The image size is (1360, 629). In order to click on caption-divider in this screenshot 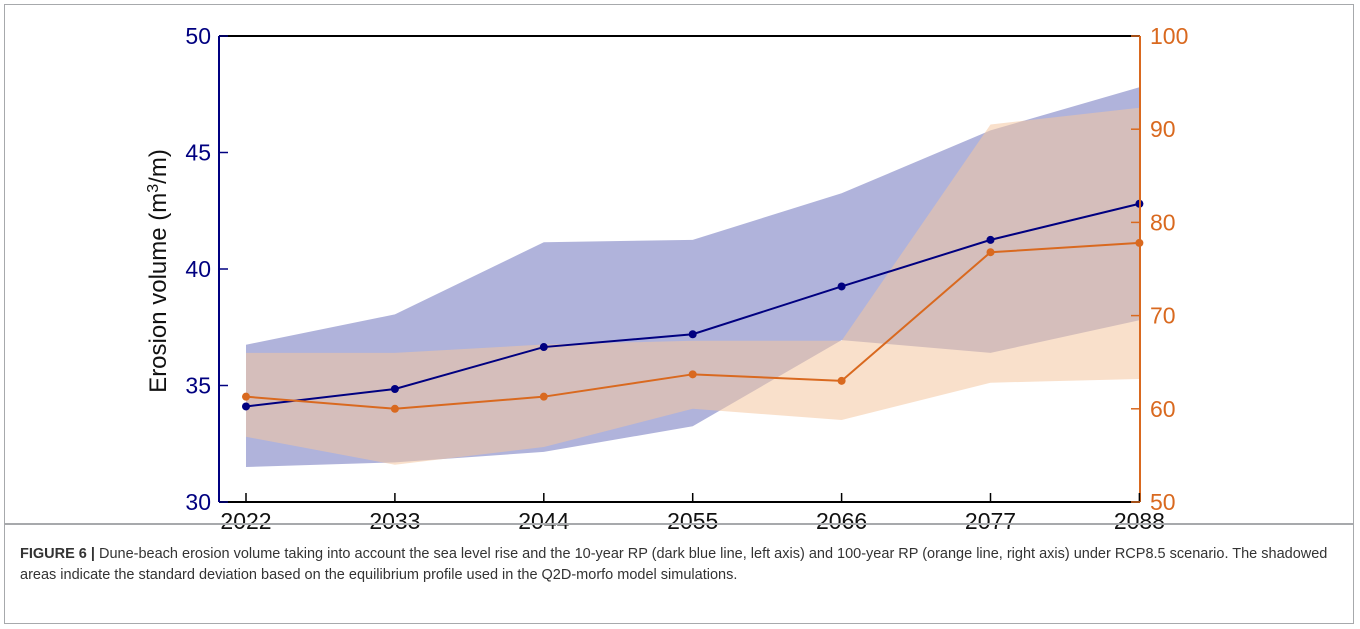, I will do `click(679, 524)`.